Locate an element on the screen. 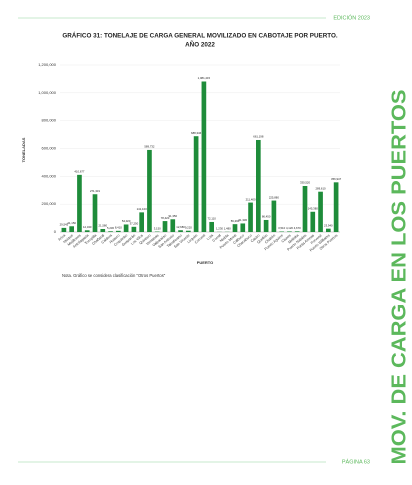 The image size is (412, 485). section-title: MOV. DE CARGA EN LOS PUERTOS is located at coordinates (399, 277).